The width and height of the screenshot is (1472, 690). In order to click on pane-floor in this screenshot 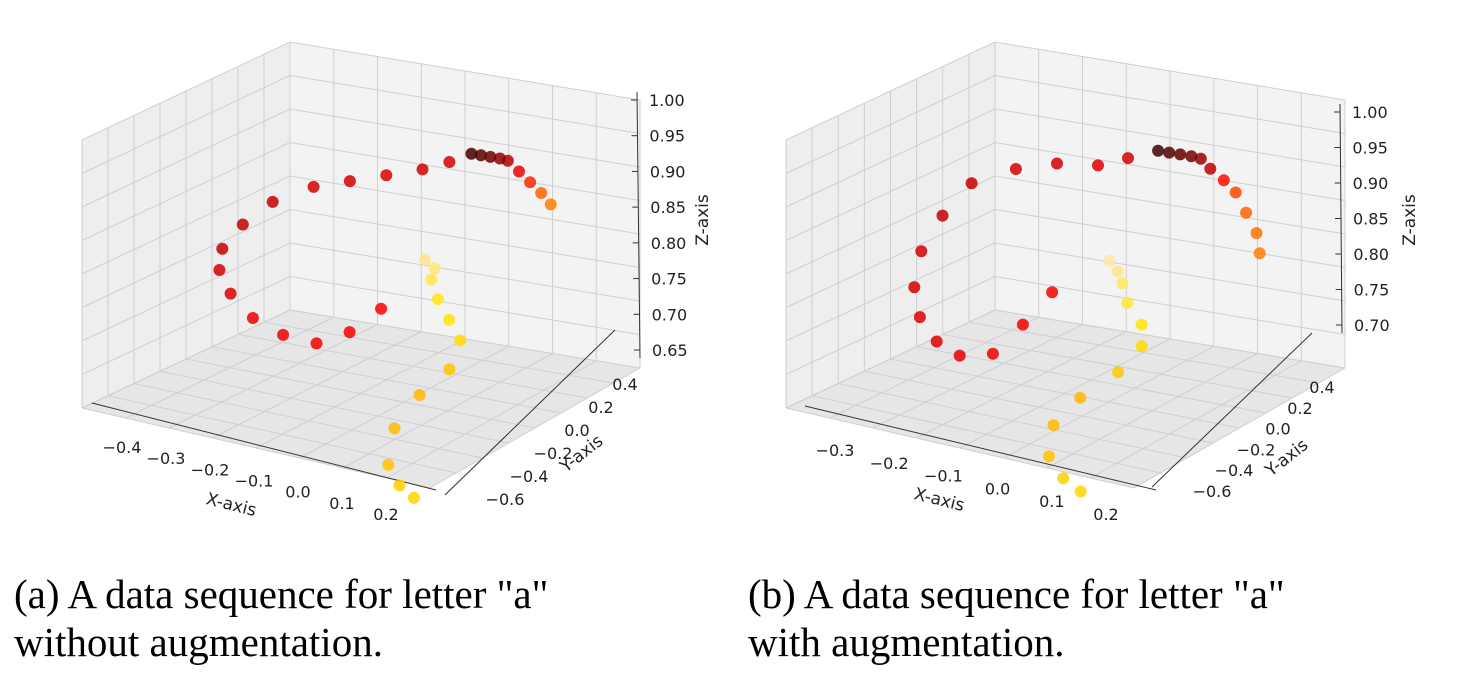, I will do `click(361, 399)`.